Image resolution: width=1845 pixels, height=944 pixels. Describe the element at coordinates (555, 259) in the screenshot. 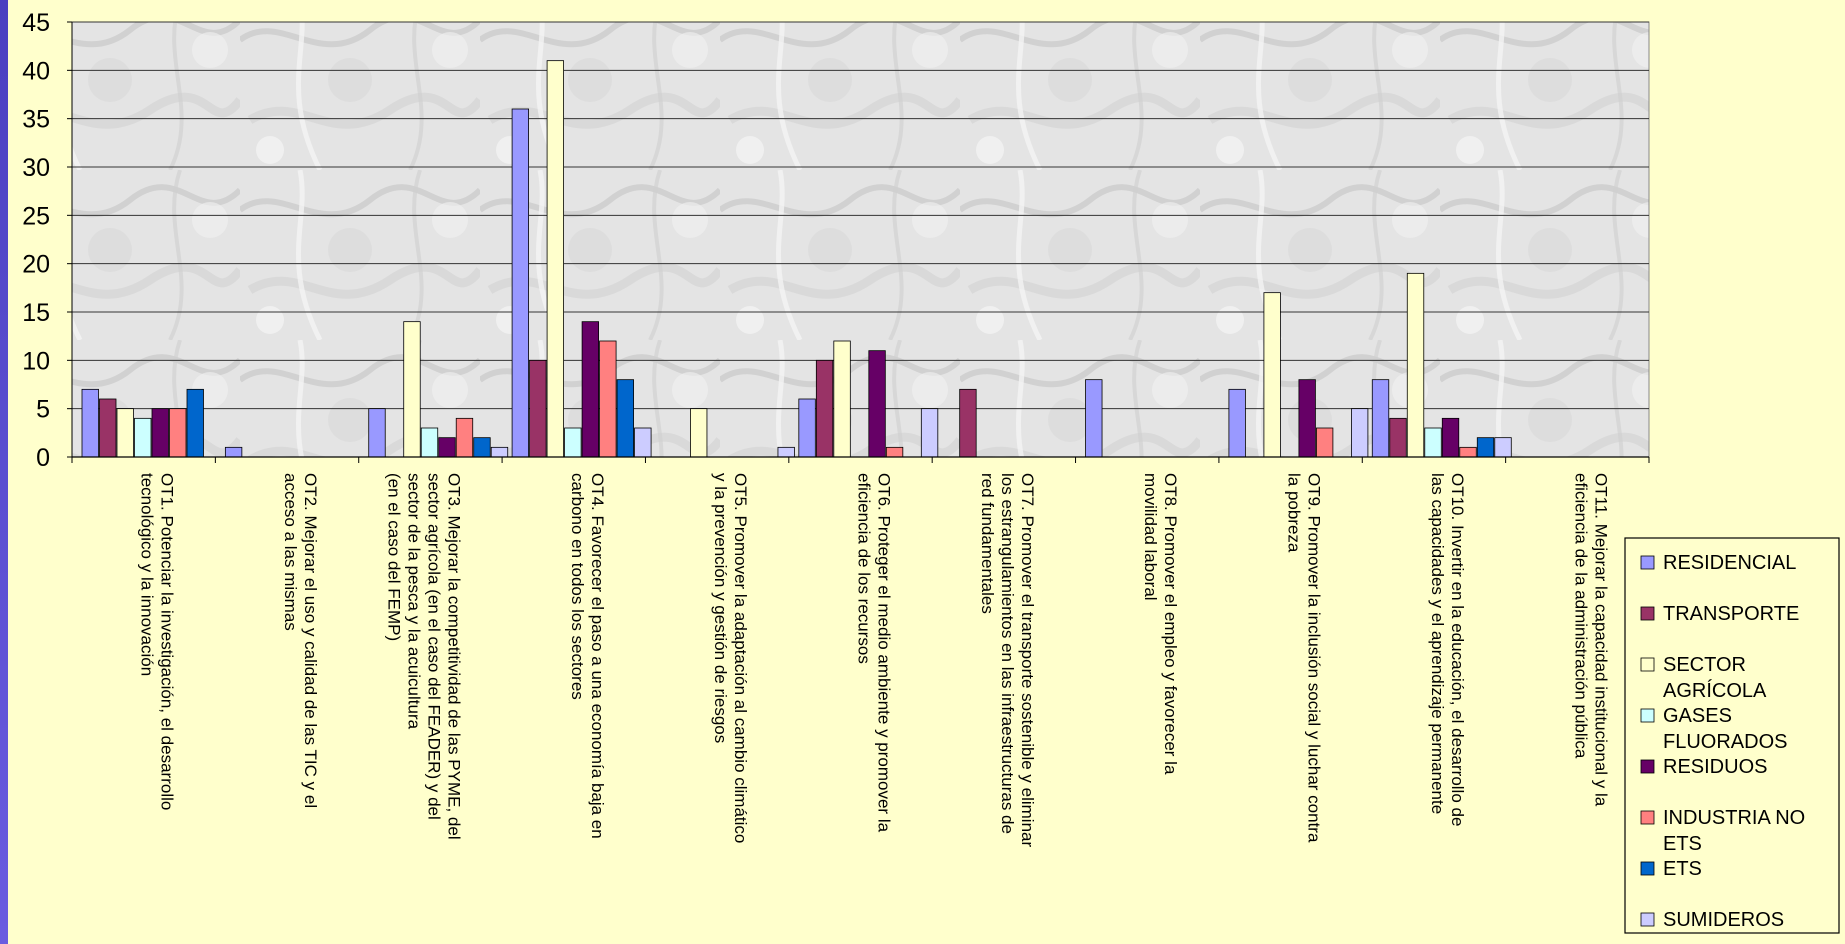

I see `bar-sector-agrícola-4` at that location.